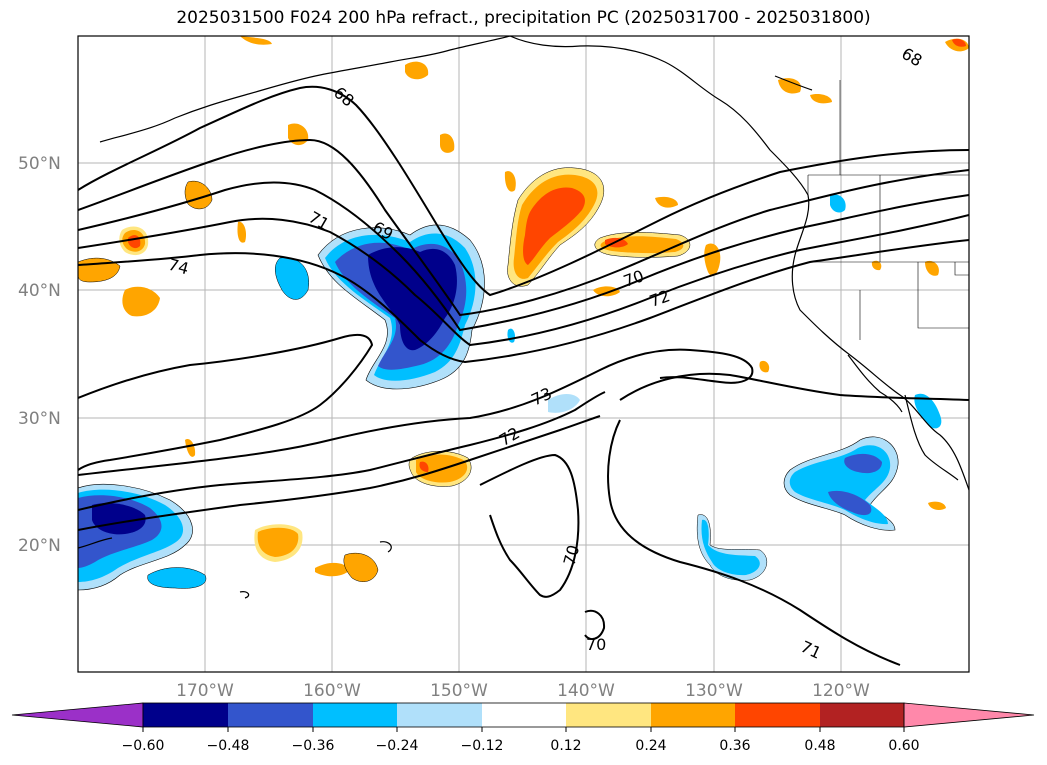 The height and width of the screenshot is (765, 1047). What do you see at coordinates (523, 691) in the screenshot?
I see `longitude-labels: 170°W 160°W 150°W 140°W 130°W 120°W` at bounding box center [523, 691].